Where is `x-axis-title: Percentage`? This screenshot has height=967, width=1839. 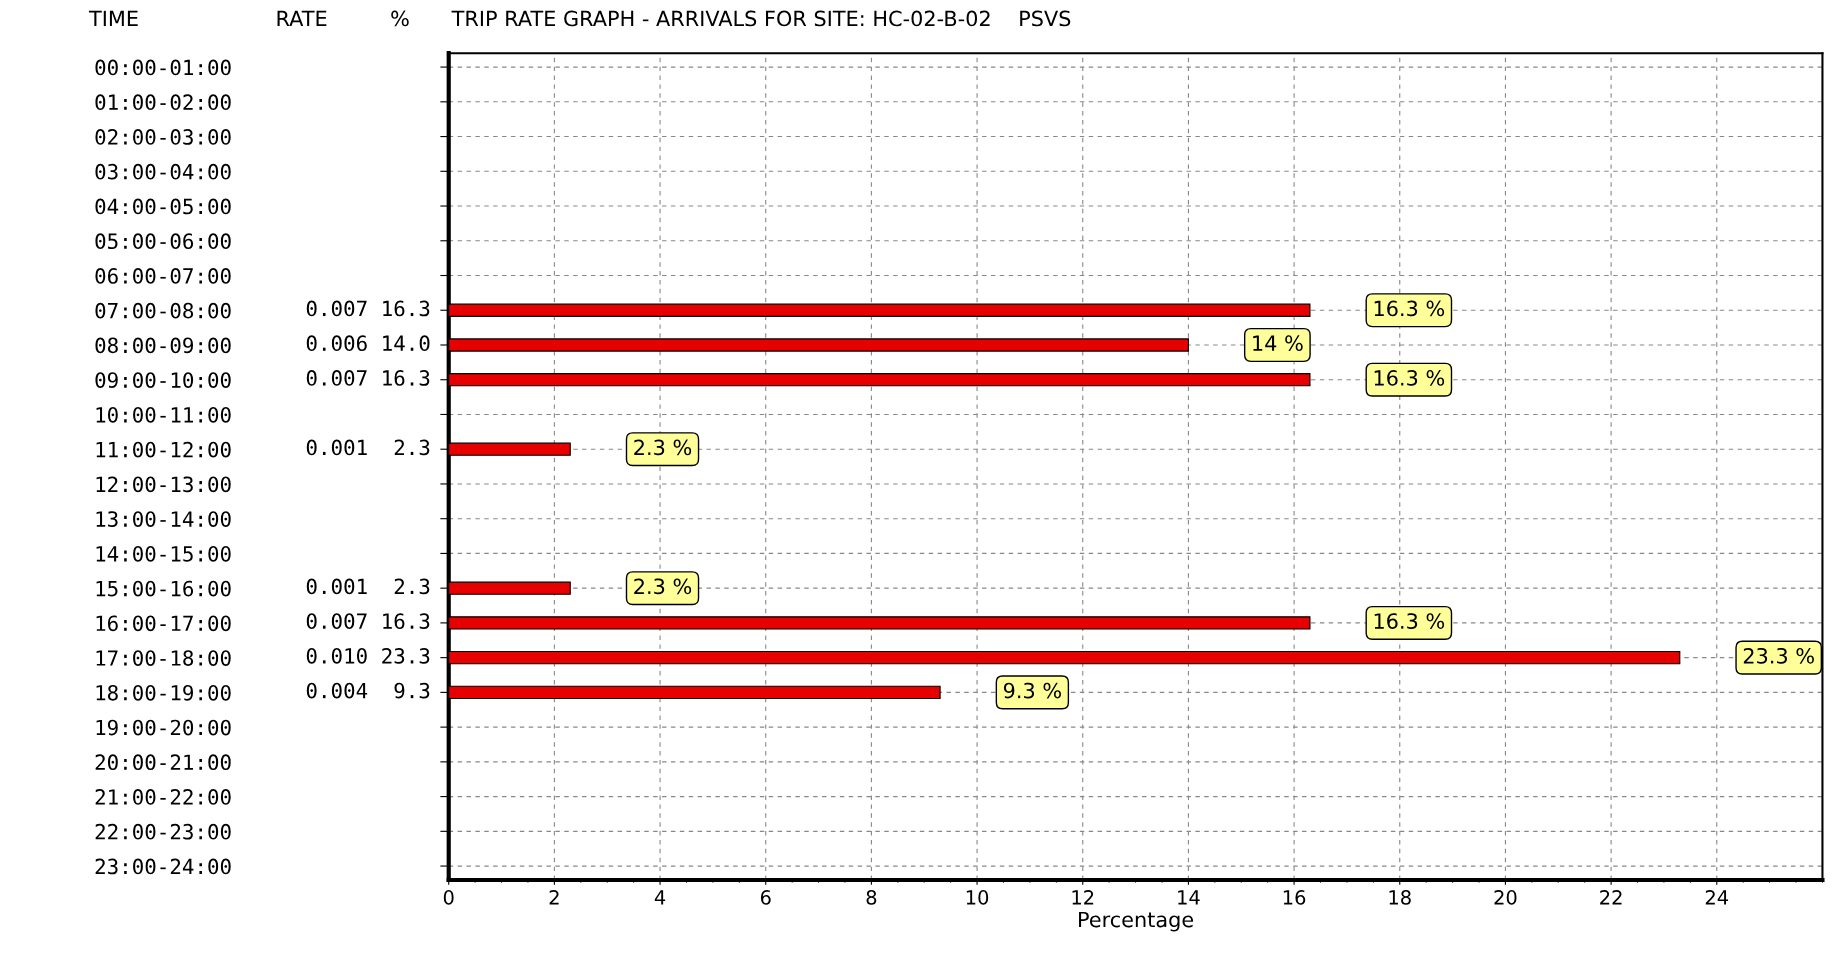
x-axis-title: Percentage is located at coordinates (1136, 921).